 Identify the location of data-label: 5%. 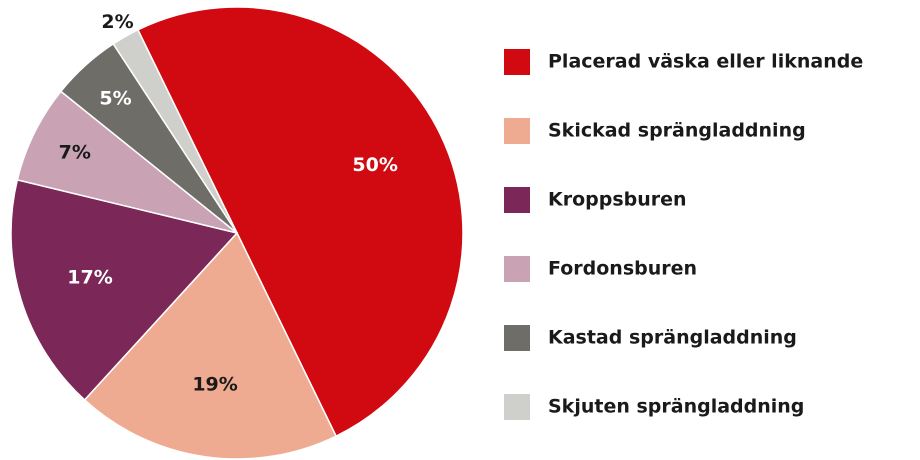
(115, 99).